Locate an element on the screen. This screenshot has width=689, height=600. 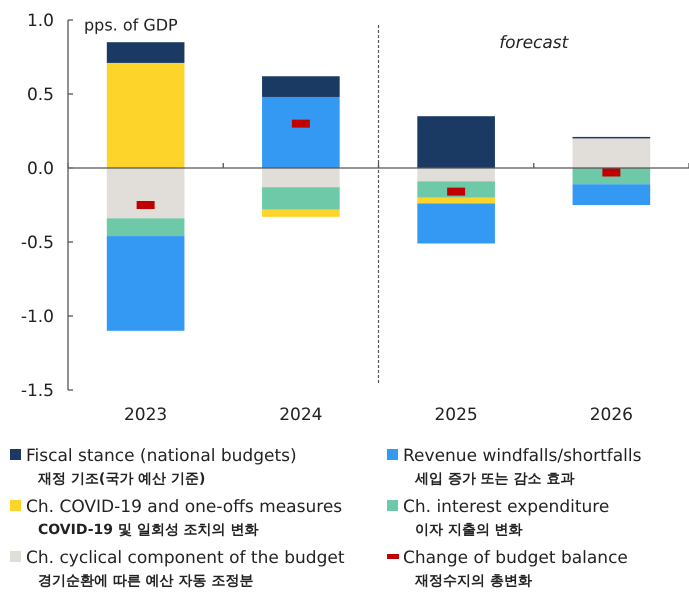
legend-label: Change of budget balance 재정수지의 총변화 is located at coordinates (515, 568).